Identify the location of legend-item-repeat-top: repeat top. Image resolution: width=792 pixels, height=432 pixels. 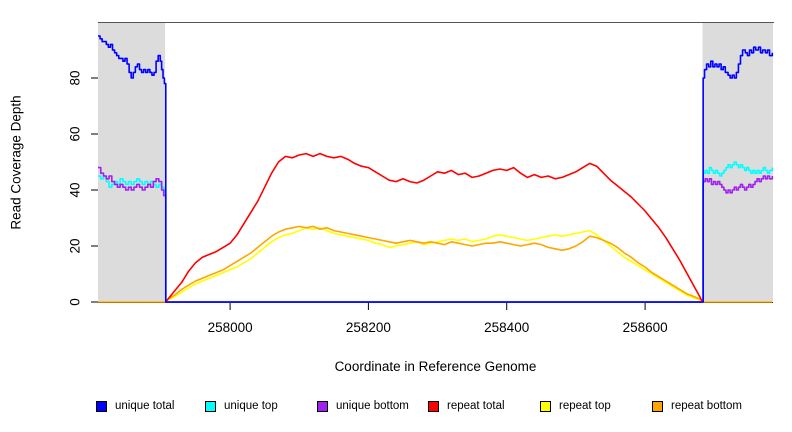
(575, 406).